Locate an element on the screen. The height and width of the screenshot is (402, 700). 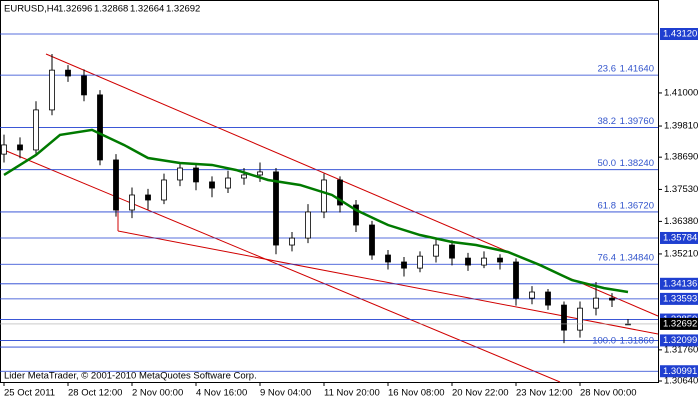
y-tick-label: 1.39810 is located at coordinates (681, 126).